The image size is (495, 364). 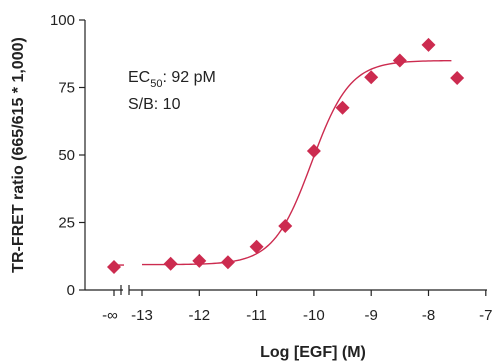 What do you see at coordinates (256, 315) in the screenshot?
I see `x-tick-label: -11` at bounding box center [256, 315].